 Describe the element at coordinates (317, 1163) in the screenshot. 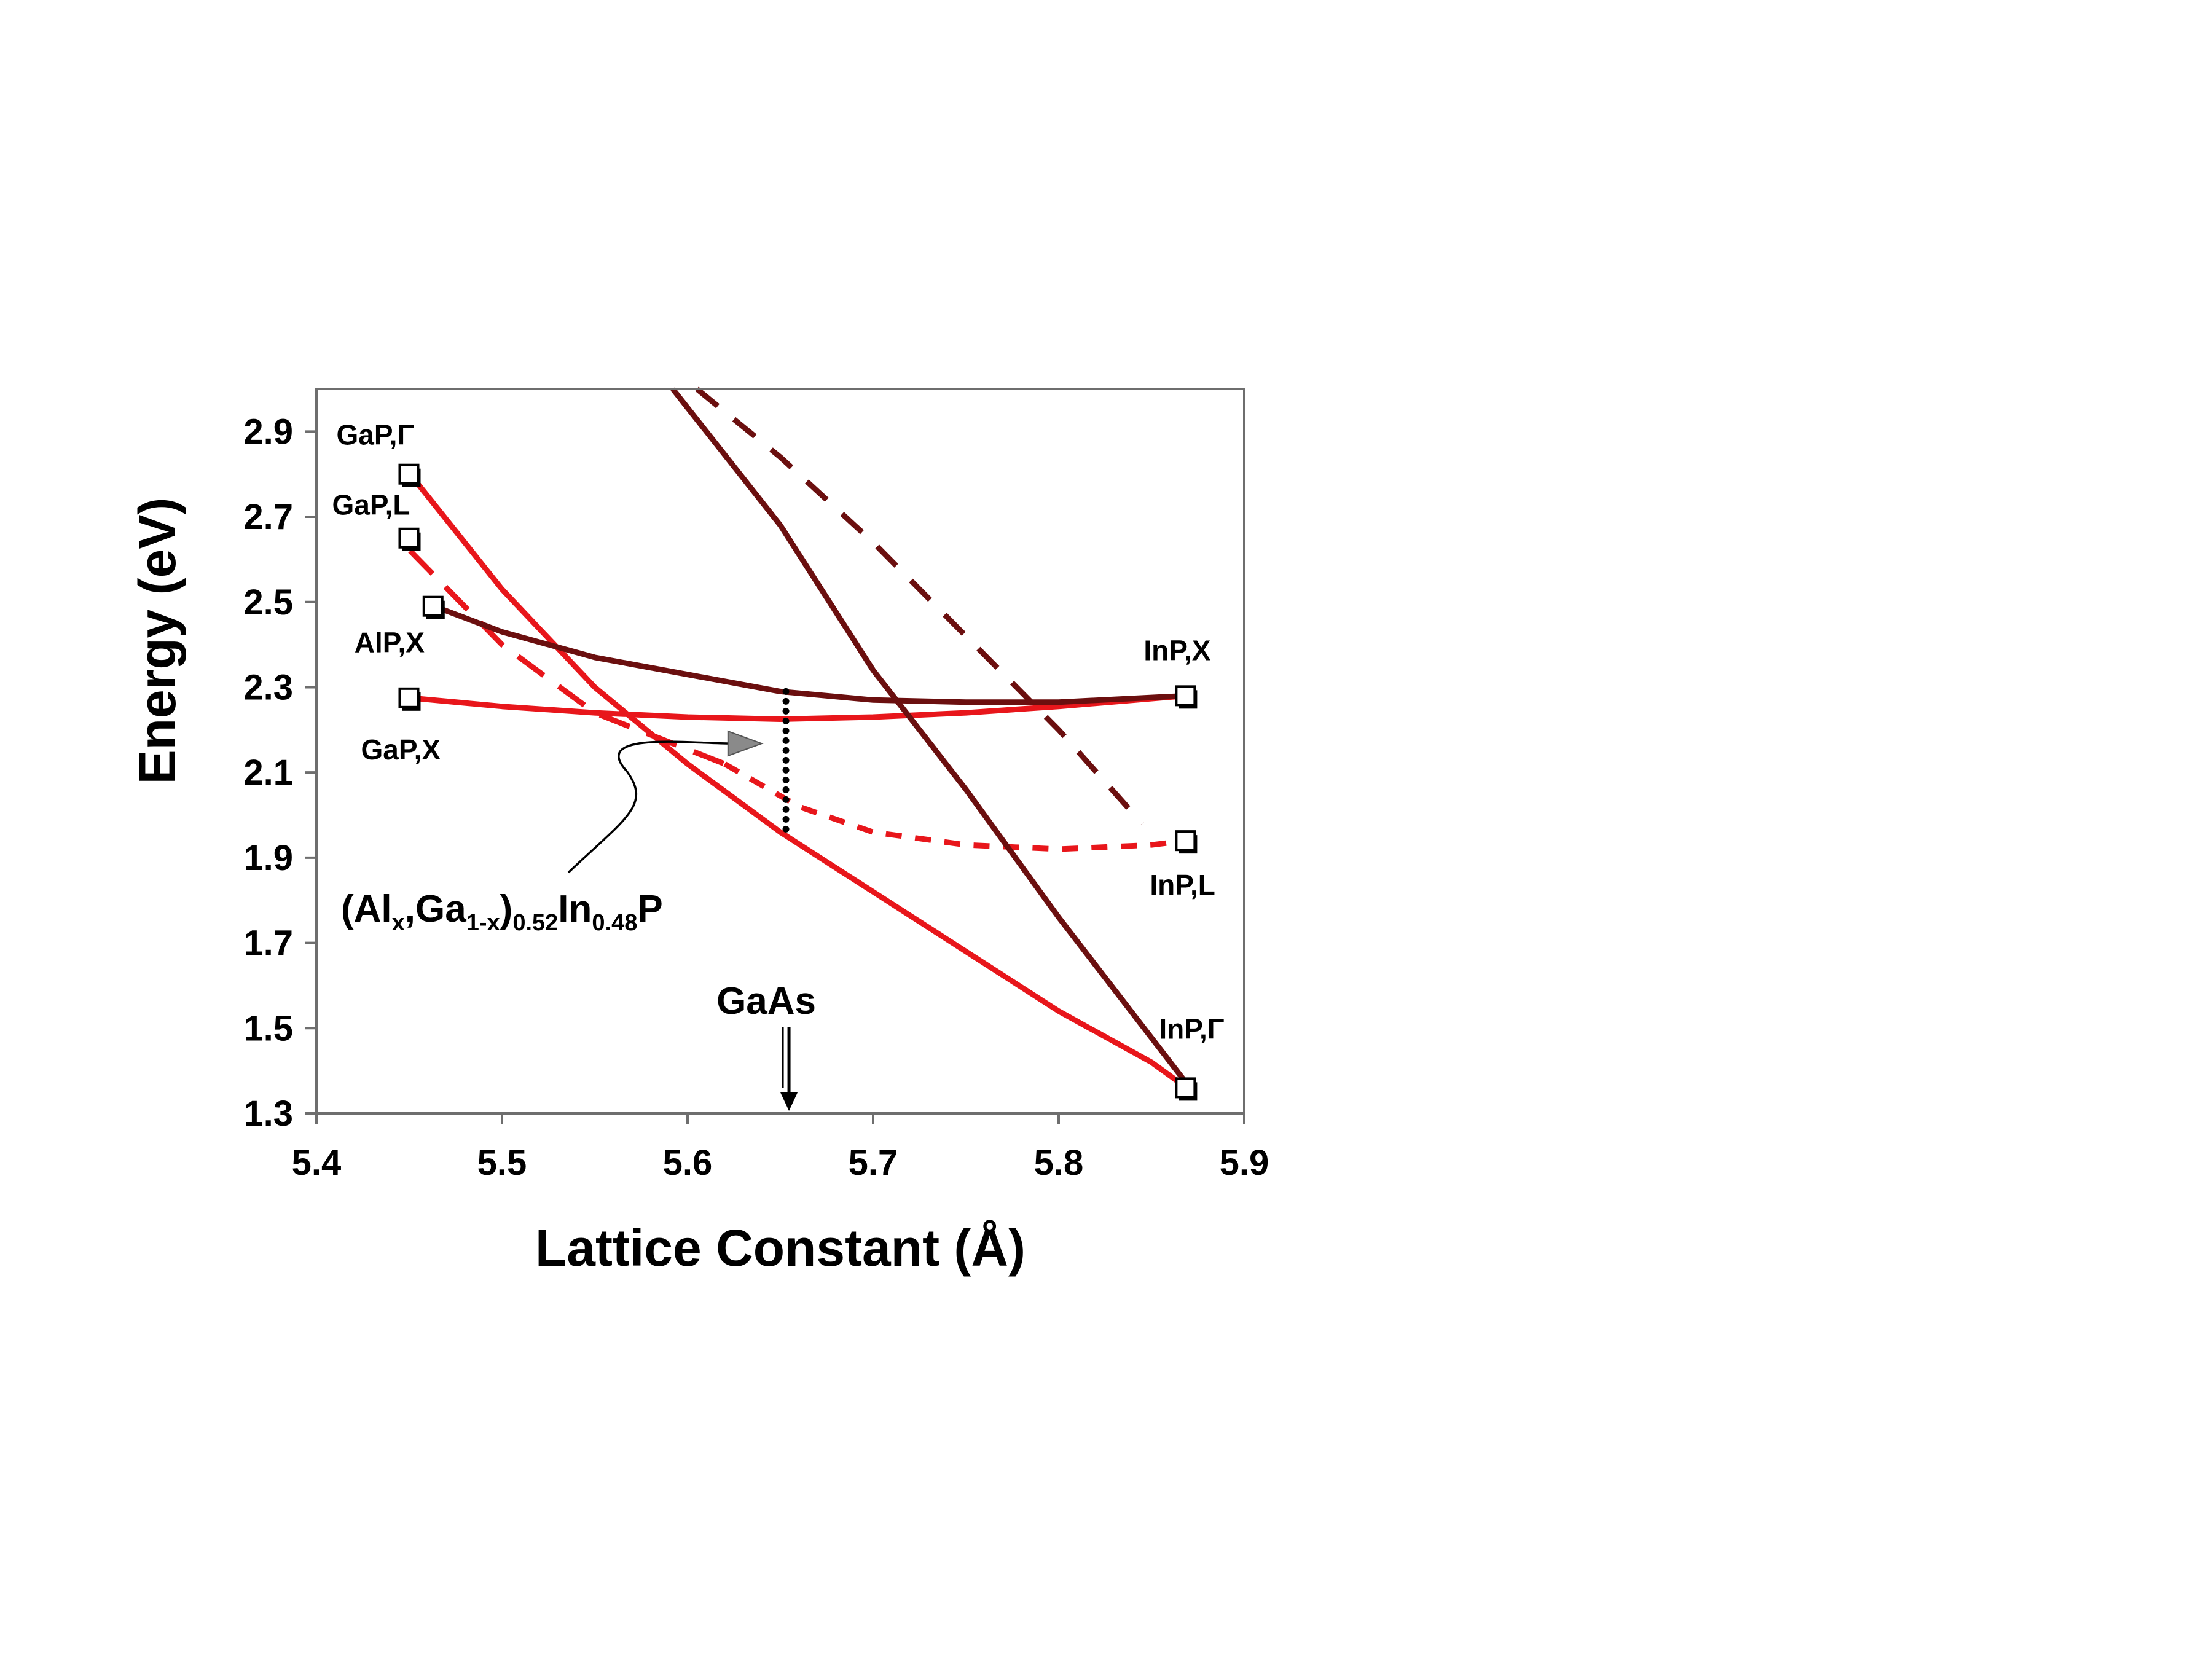

I see `x-tick-label: 5.4` at that location.